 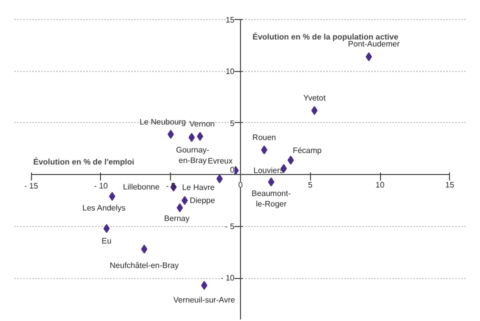 What do you see at coordinates (264, 137) in the screenshot?
I see `annotation: Rouen` at bounding box center [264, 137].